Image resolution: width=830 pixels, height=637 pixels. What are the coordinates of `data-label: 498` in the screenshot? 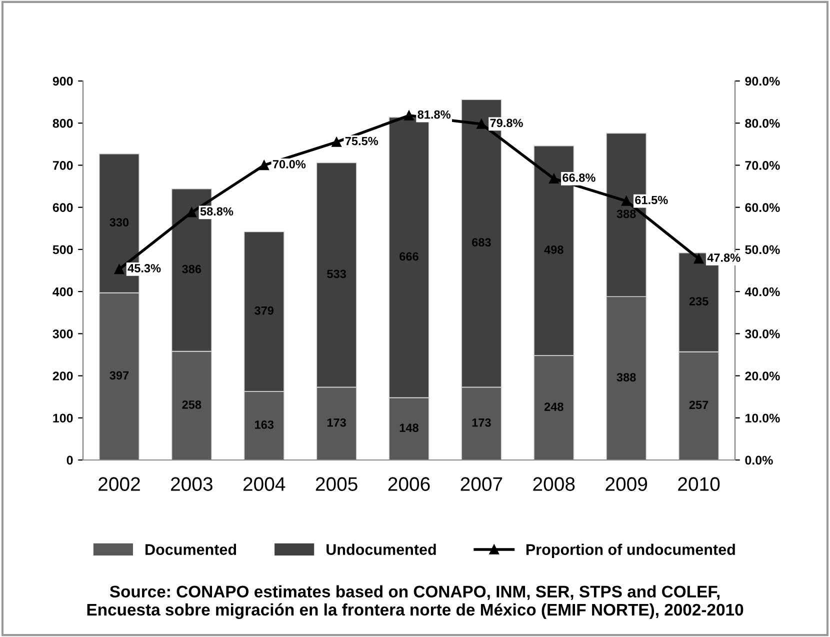 It's located at (554, 250).